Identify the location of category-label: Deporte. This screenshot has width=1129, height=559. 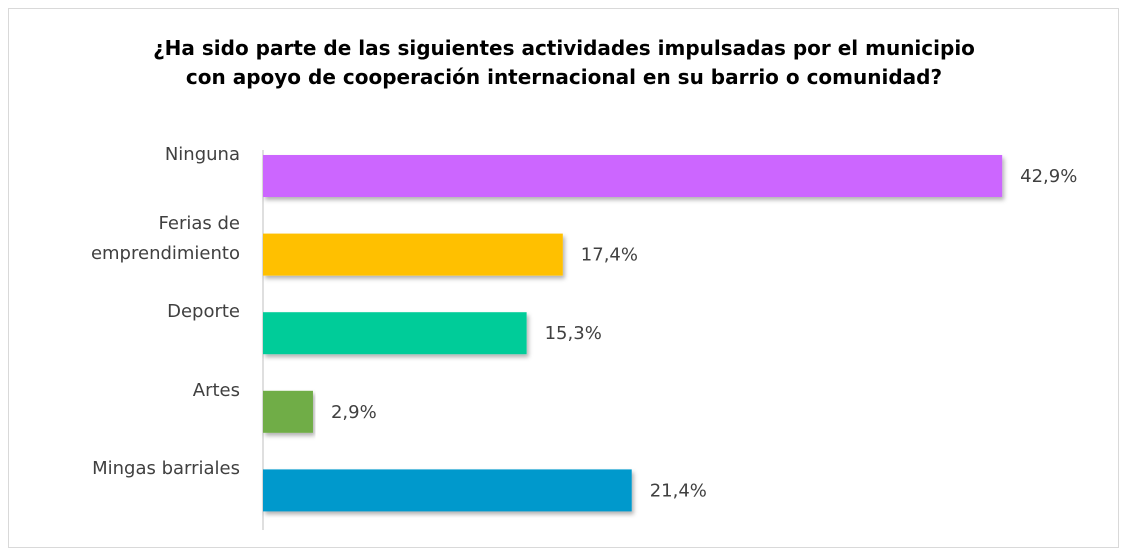
(203, 312).